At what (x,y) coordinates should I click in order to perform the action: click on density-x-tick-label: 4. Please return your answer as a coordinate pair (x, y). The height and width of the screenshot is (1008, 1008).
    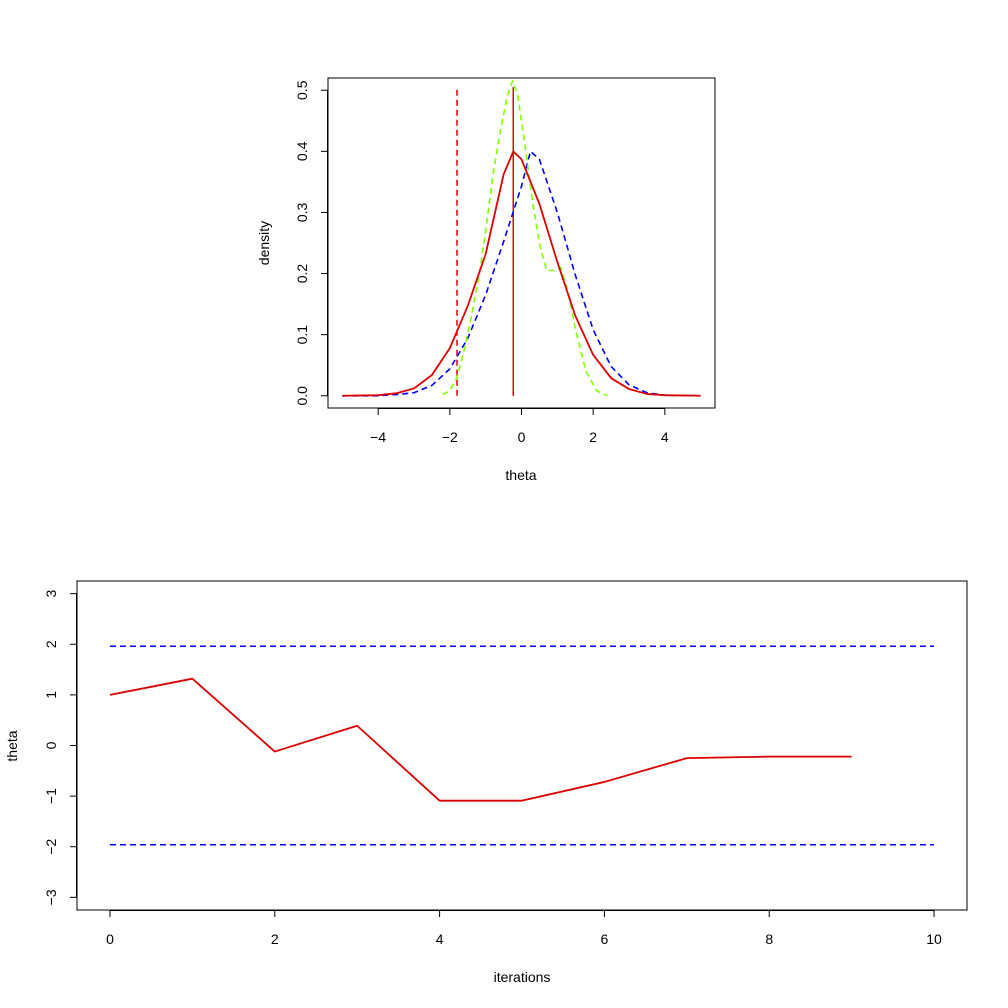
    Looking at the image, I should click on (665, 437).